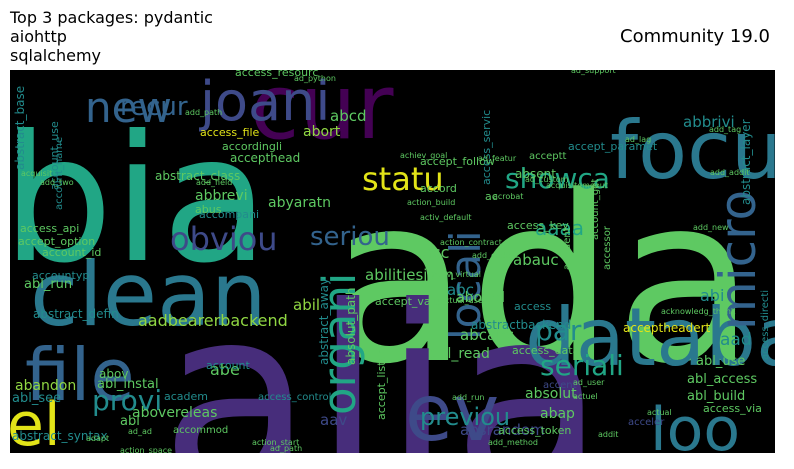  What do you see at coordinates (403, 179) in the screenshot?
I see `cloud-word: statu` at bounding box center [403, 179].